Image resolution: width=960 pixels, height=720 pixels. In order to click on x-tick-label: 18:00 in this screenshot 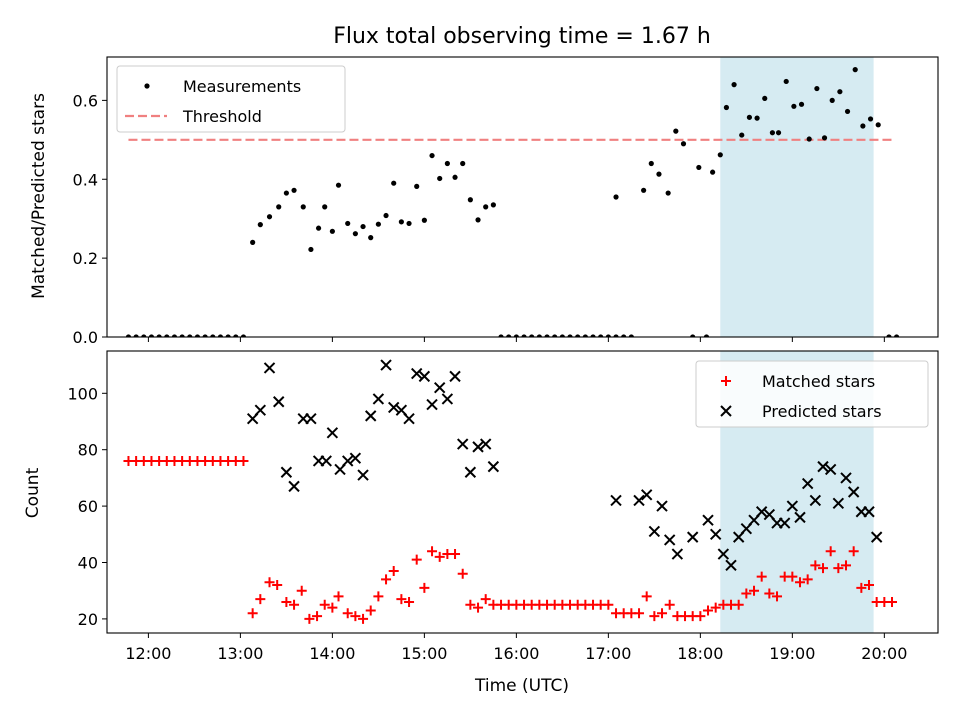, I will do `click(700, 653)`.